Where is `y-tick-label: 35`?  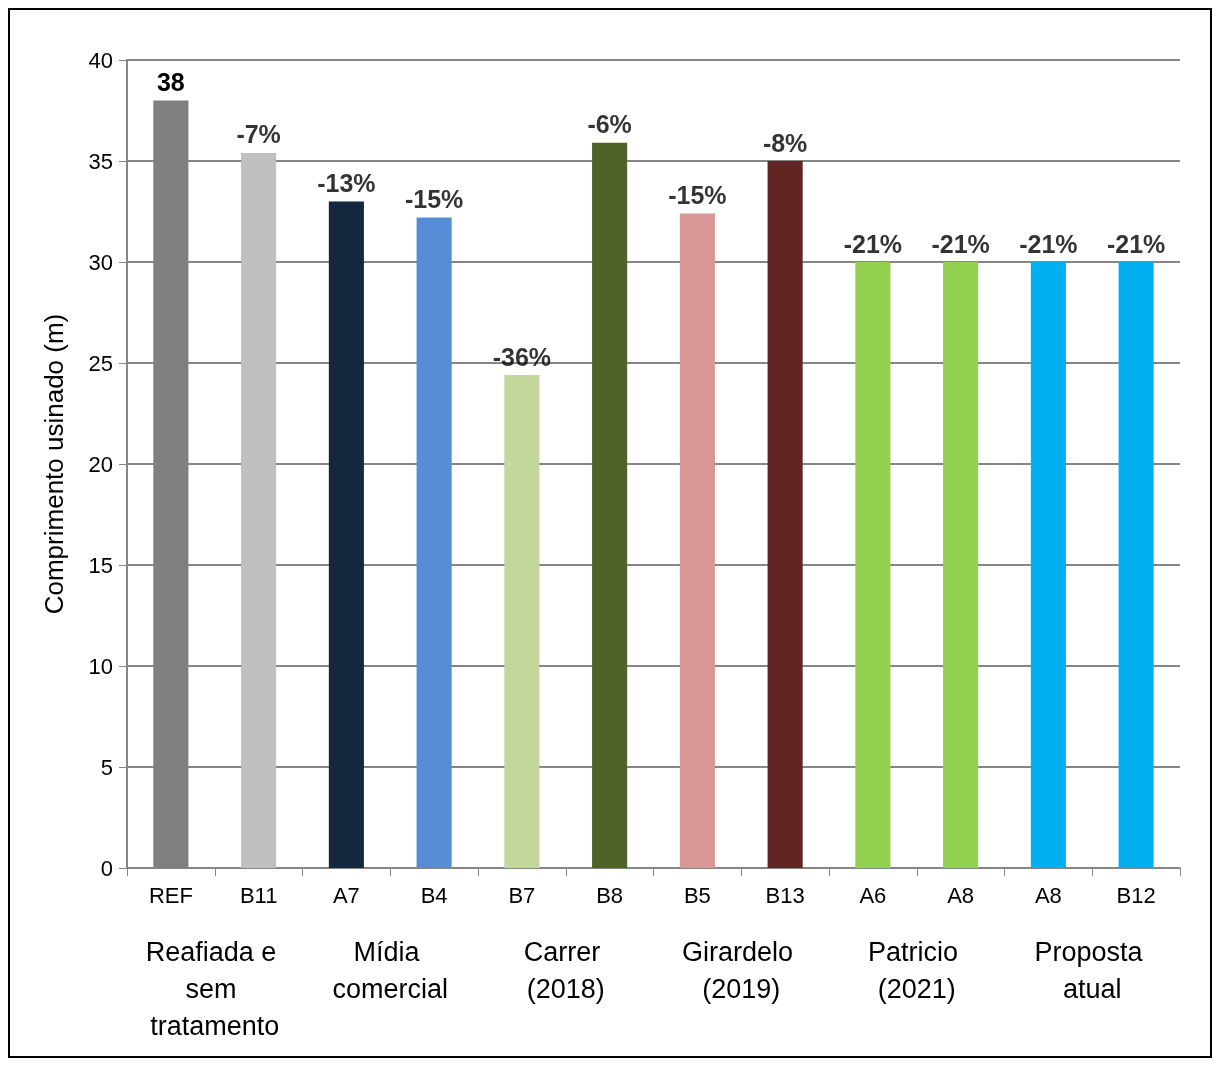 y-tick-label: 35 is located at coordinates (100, 161).